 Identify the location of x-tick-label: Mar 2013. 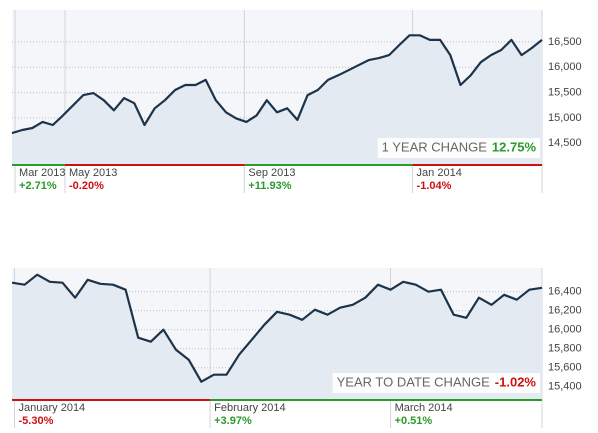
(42, 173).